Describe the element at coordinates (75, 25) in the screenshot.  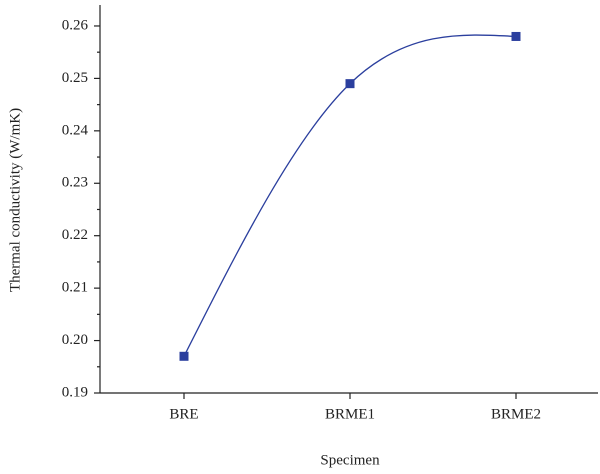
I see `y-tick-label: 0.26` at that location.